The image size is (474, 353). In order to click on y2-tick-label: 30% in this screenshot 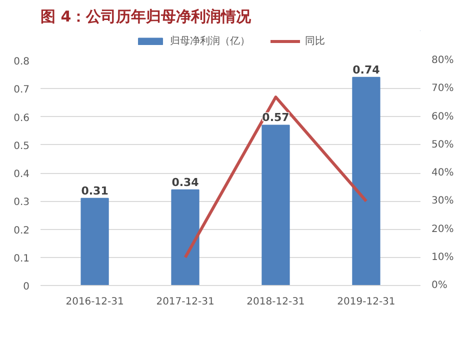, I will do `click(443, 201)`.